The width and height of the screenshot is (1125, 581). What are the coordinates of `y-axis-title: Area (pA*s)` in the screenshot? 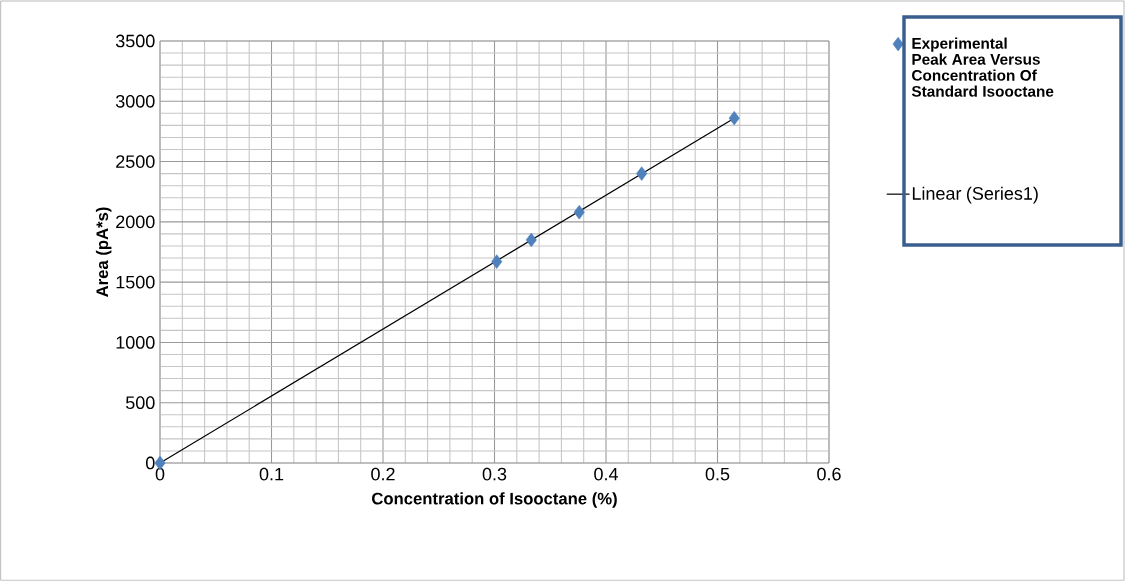 It's located at (103, 252).